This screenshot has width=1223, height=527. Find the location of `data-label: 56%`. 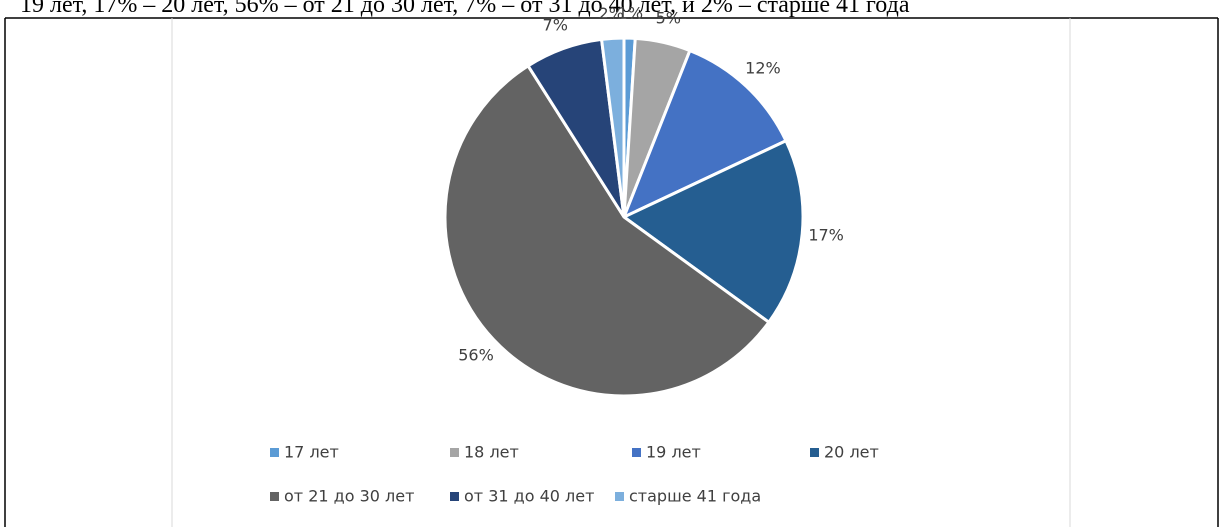

data-label: 56% is located at coordinates (476, 354).